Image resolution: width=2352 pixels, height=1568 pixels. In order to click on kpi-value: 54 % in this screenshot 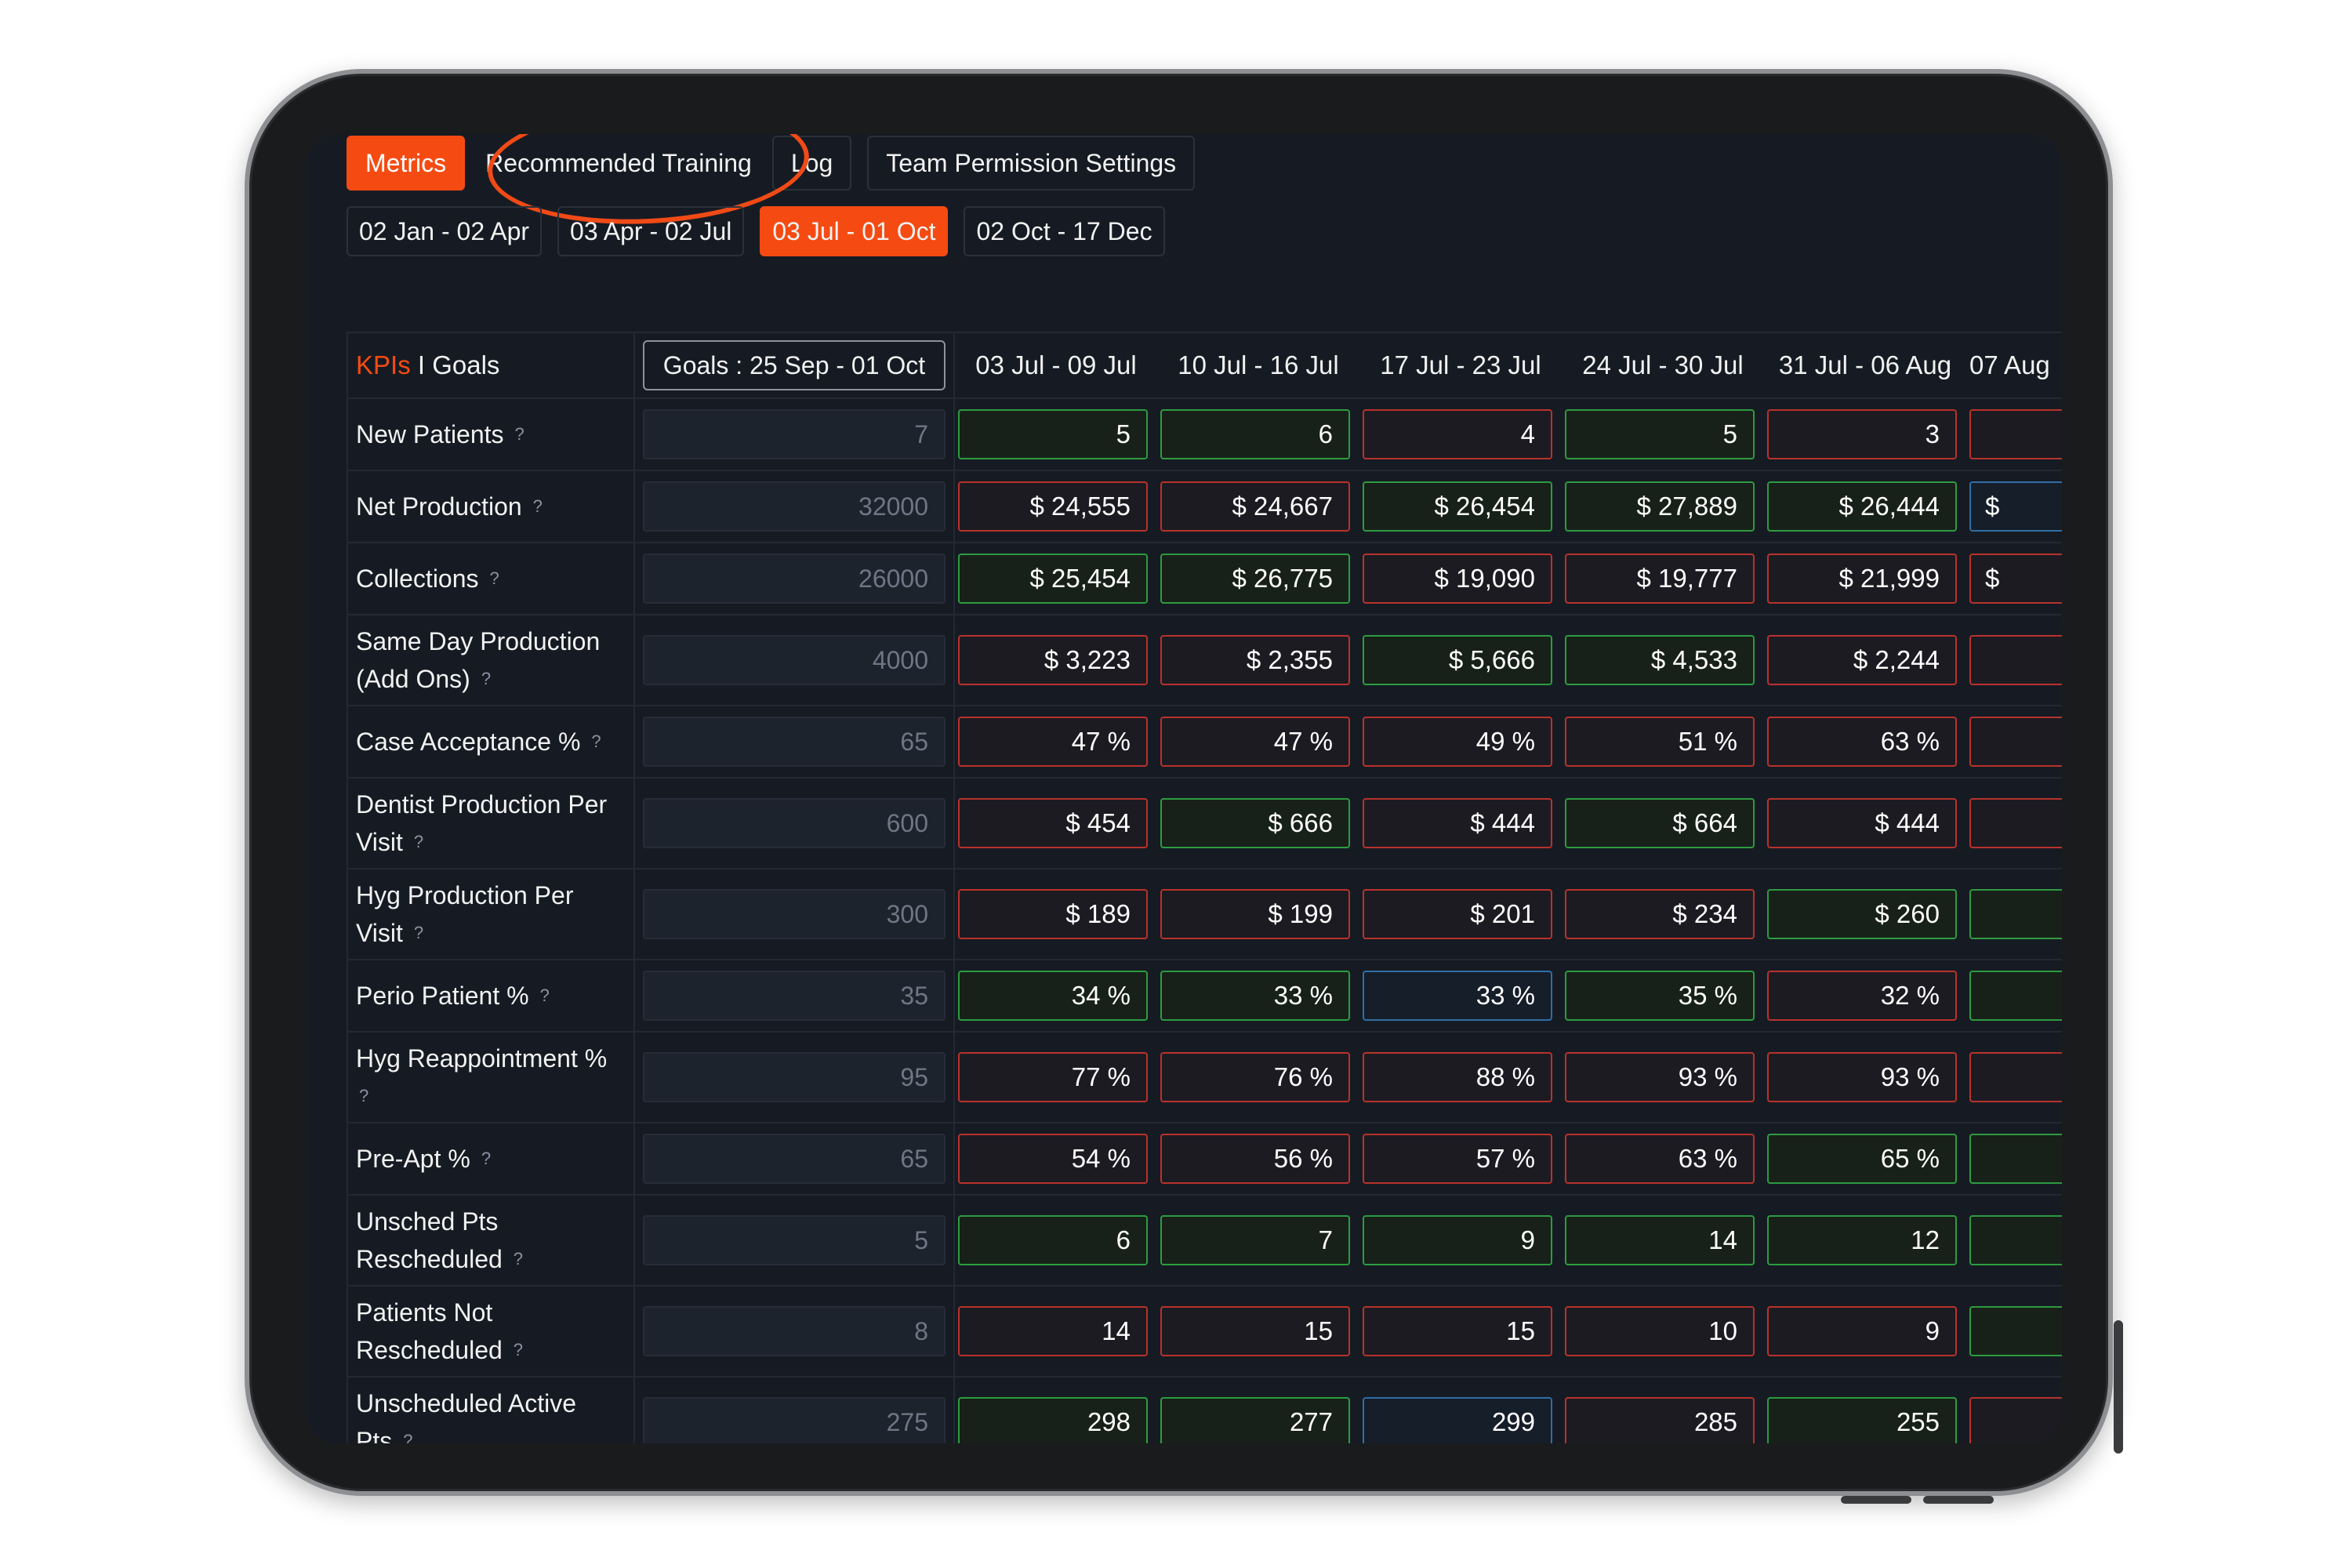, I will do `click(1053, 1159)`.